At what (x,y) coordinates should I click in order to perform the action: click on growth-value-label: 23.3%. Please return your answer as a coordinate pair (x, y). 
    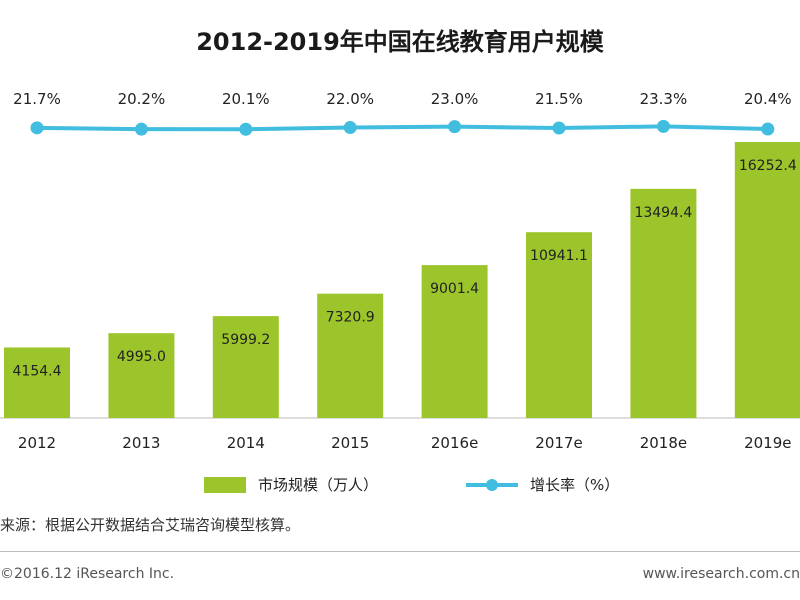
    Looking at the image, I should click on (664, 99).